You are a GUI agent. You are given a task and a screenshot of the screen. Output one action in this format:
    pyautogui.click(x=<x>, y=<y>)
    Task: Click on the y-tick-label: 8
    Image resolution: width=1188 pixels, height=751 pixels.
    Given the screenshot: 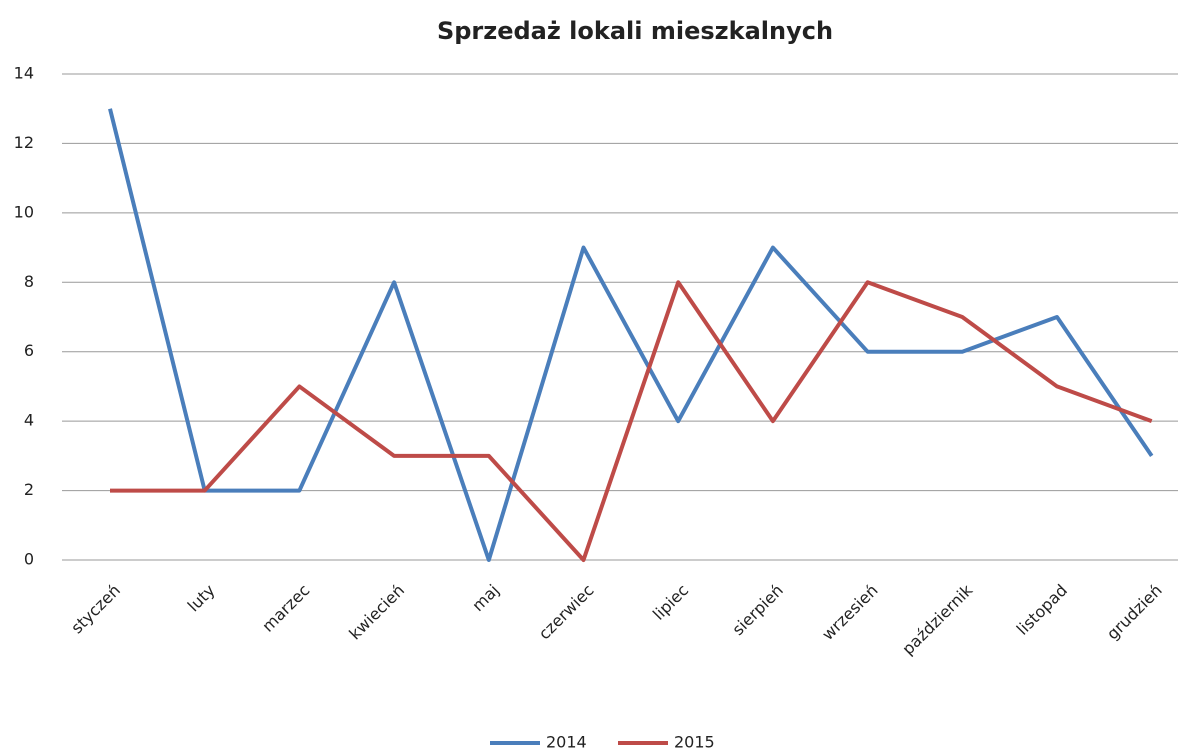 What is the action you would take?
    pyautogui.click(x=29, y=281)
    